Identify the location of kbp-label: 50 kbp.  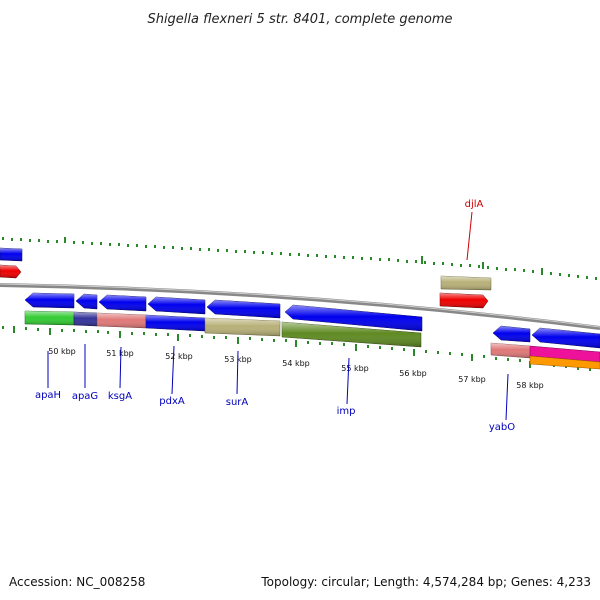
(62, 351).